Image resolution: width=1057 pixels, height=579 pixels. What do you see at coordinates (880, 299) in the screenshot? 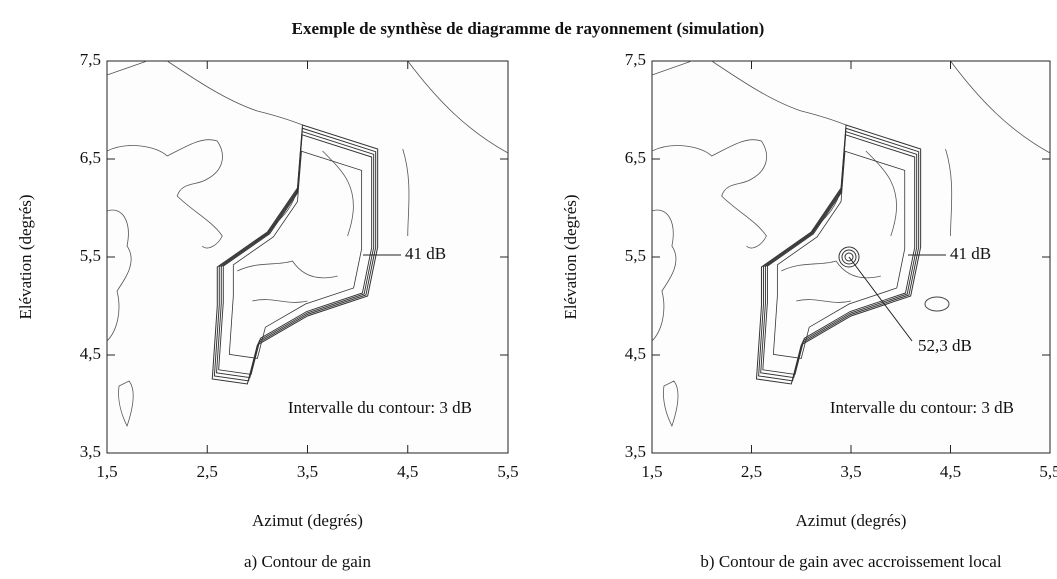
I see `callout-line` at bounding box center [880, 299].